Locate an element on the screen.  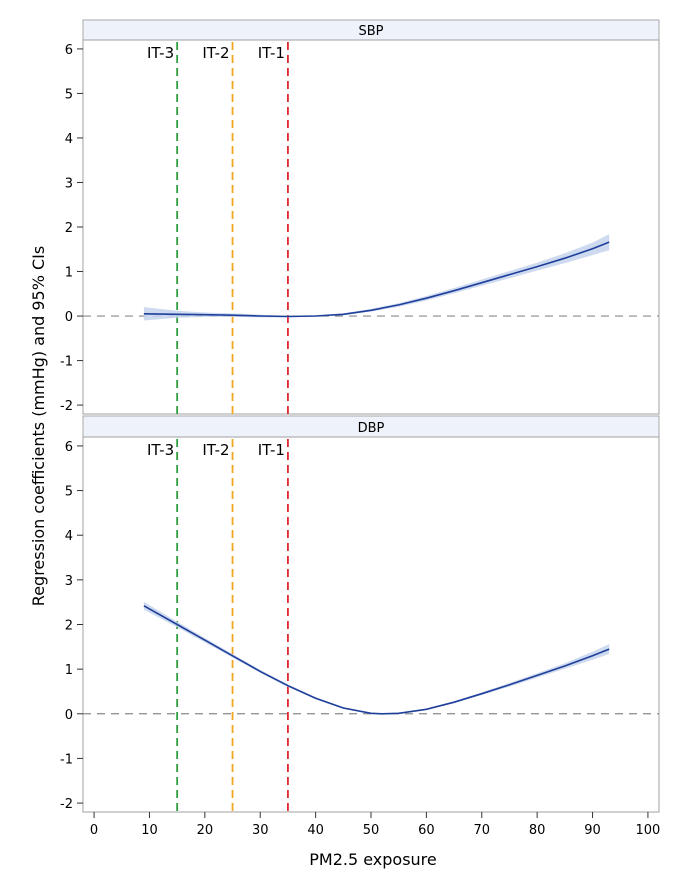
x-tick-label: 70 is located at coordinates (481, 830).